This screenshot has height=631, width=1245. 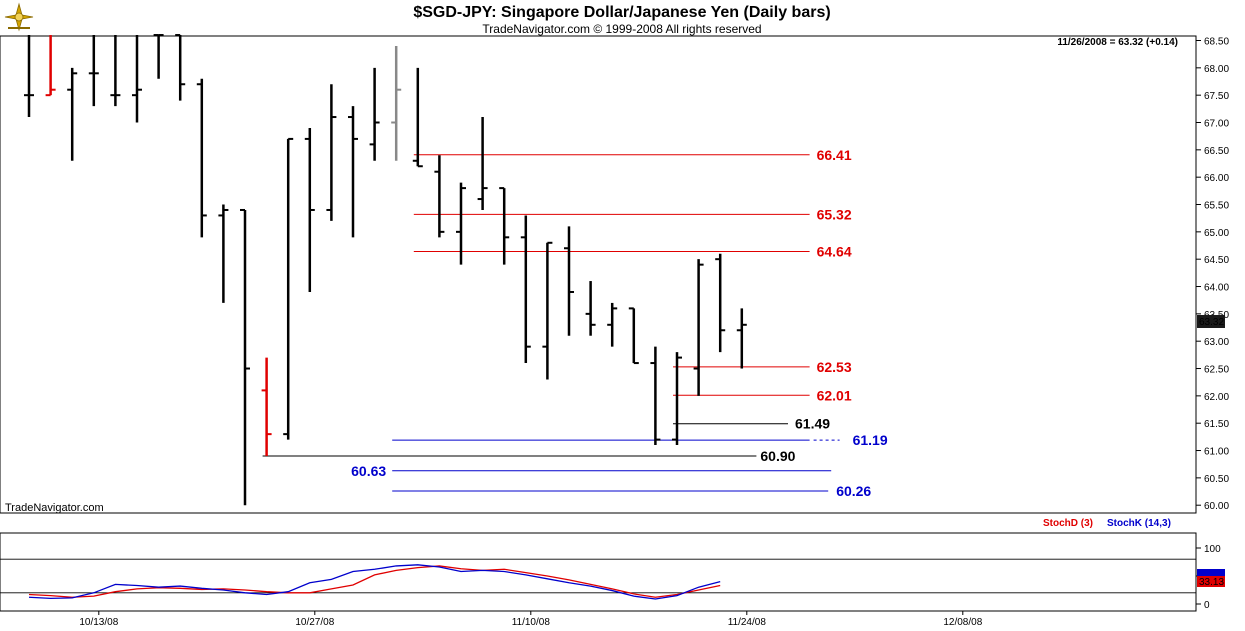 What do you see at coordinates (19, 17) in the screenshot?
I see `compass-logo-icon` at bounding box center [19, 17].